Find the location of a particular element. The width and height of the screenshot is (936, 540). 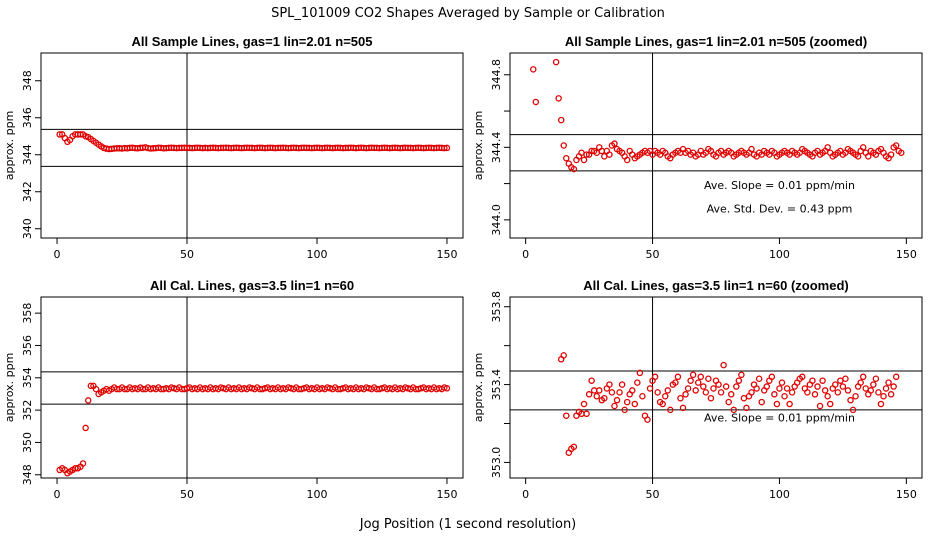

panel-2-x-tick-label: 100 is located at coordinates (779, 254).